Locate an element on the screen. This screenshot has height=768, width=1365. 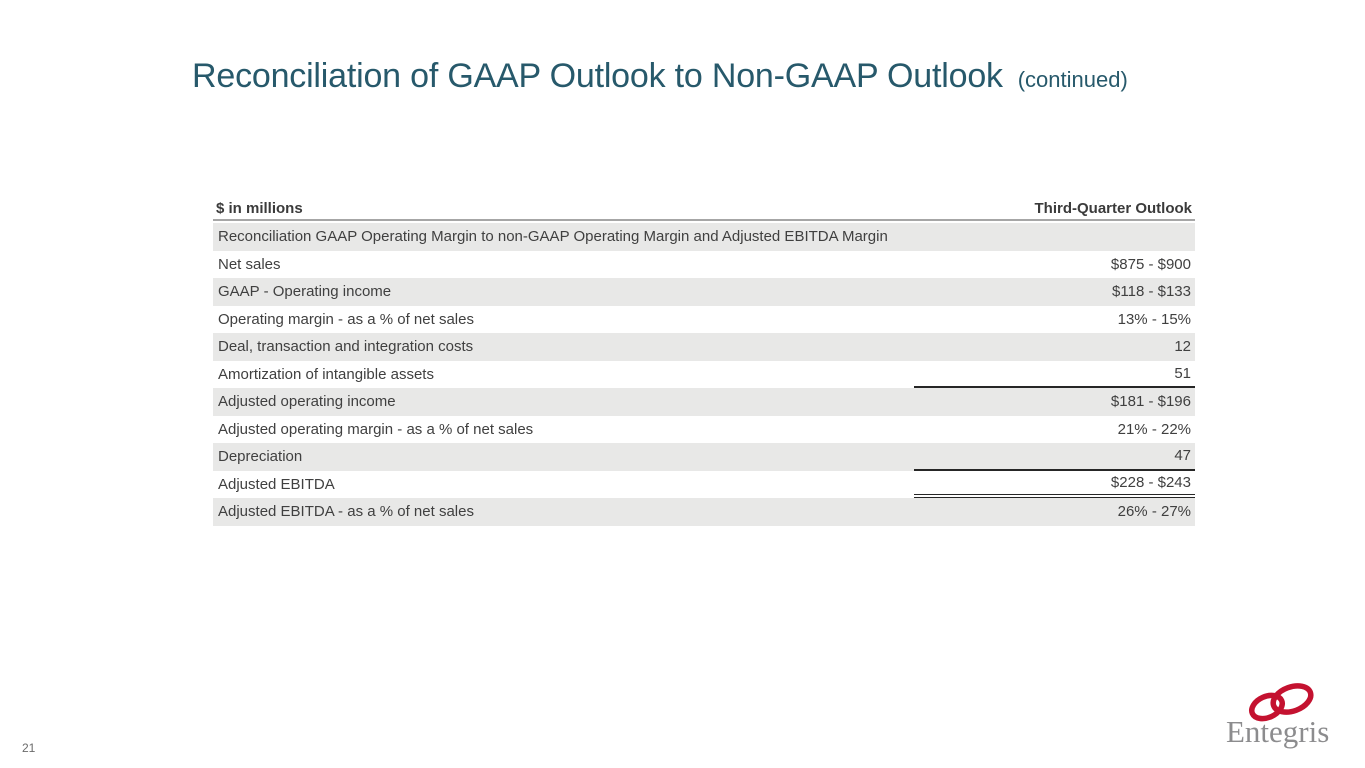
row-label: Adjusted operating income is located at coordinates (307, 402).